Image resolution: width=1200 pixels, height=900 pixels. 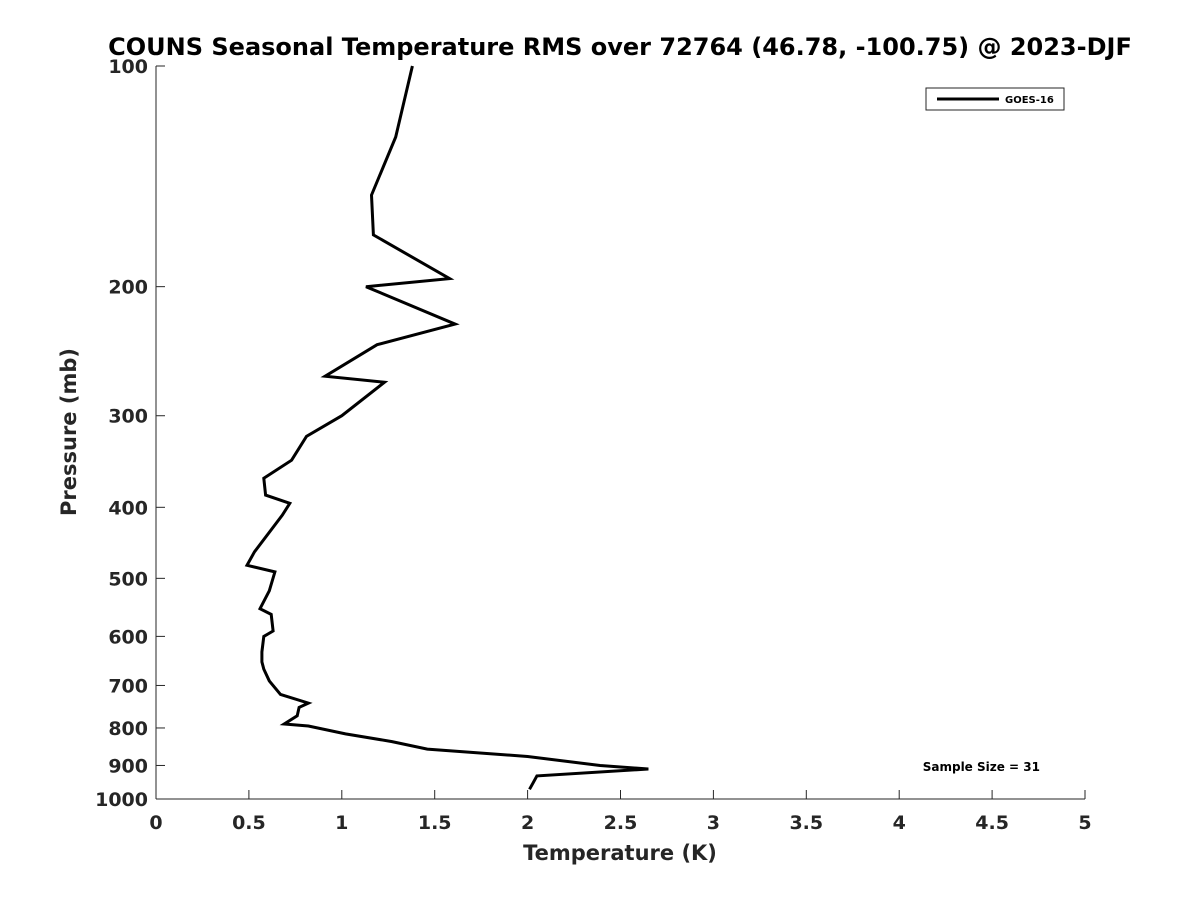 What do you see at coordinates (128, 766) in the screenshot?
I see `y-tick-label: 900` at bounding box center [128, 766].